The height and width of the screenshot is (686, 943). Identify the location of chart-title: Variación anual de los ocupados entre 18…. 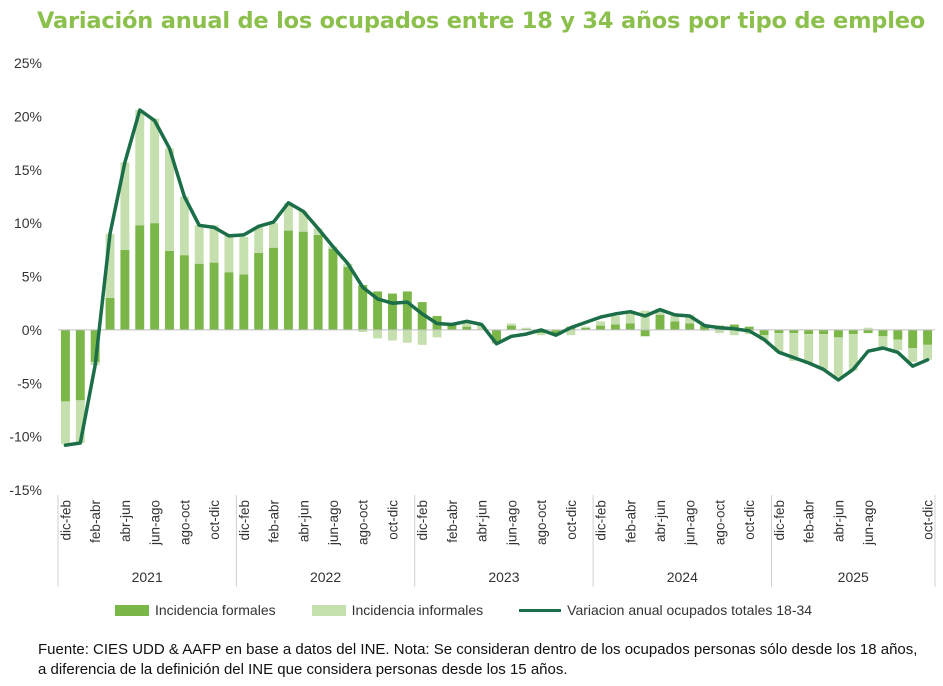
(481, 21).